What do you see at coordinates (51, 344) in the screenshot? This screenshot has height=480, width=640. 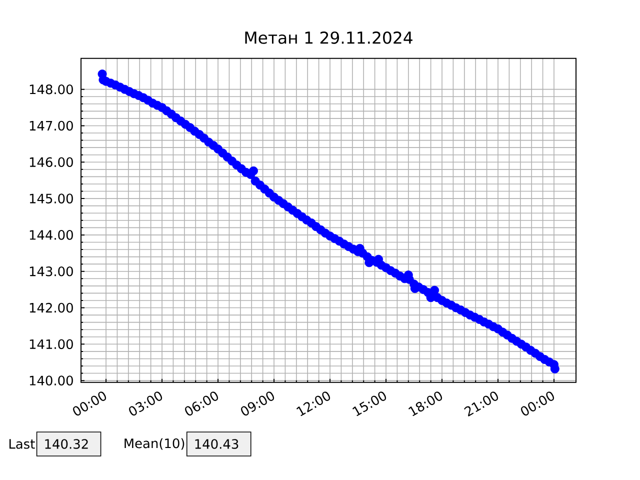 I see `y-tick-label: 141.00` at bounding box center [51, 344].